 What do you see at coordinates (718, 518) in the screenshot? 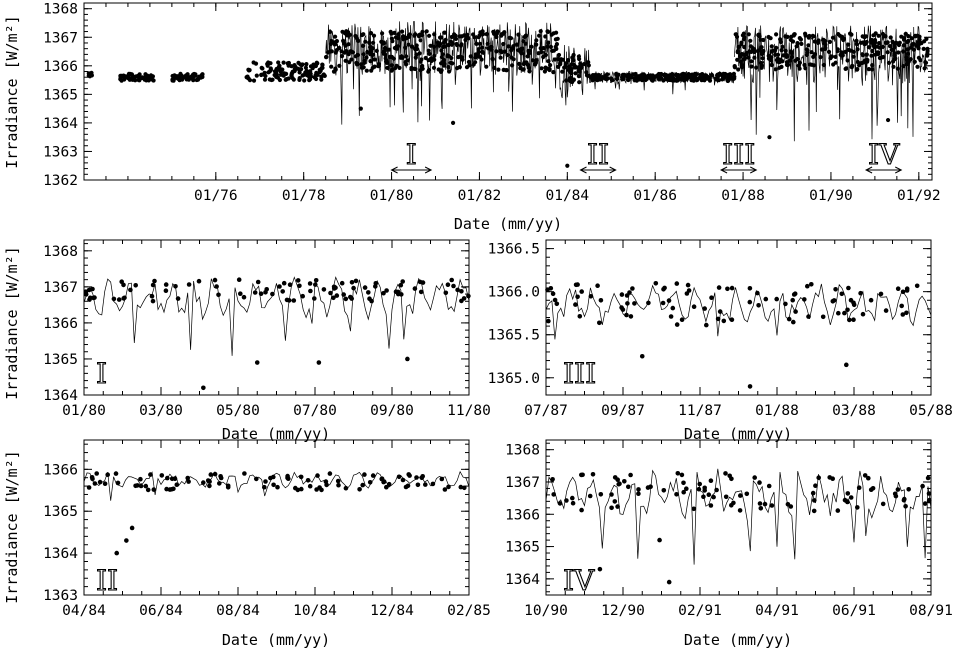
I see `y-axis: 1364 1365 1366 1367 1368` at bounding box center [718, 518].